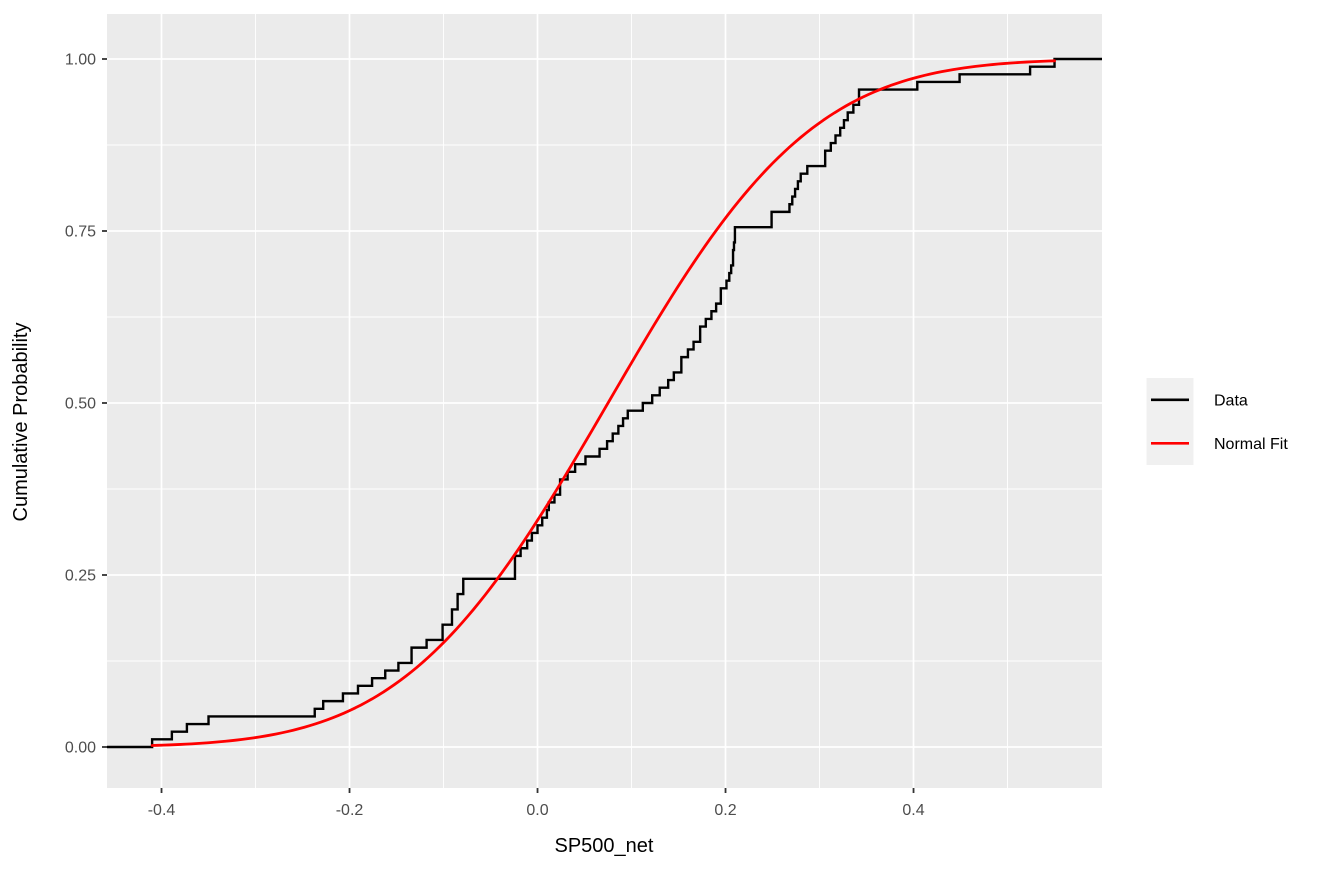  I want to click on y-axis-tick-labels: 0.00 0.25 0.50 0.75 1.00, so click(80, 403).